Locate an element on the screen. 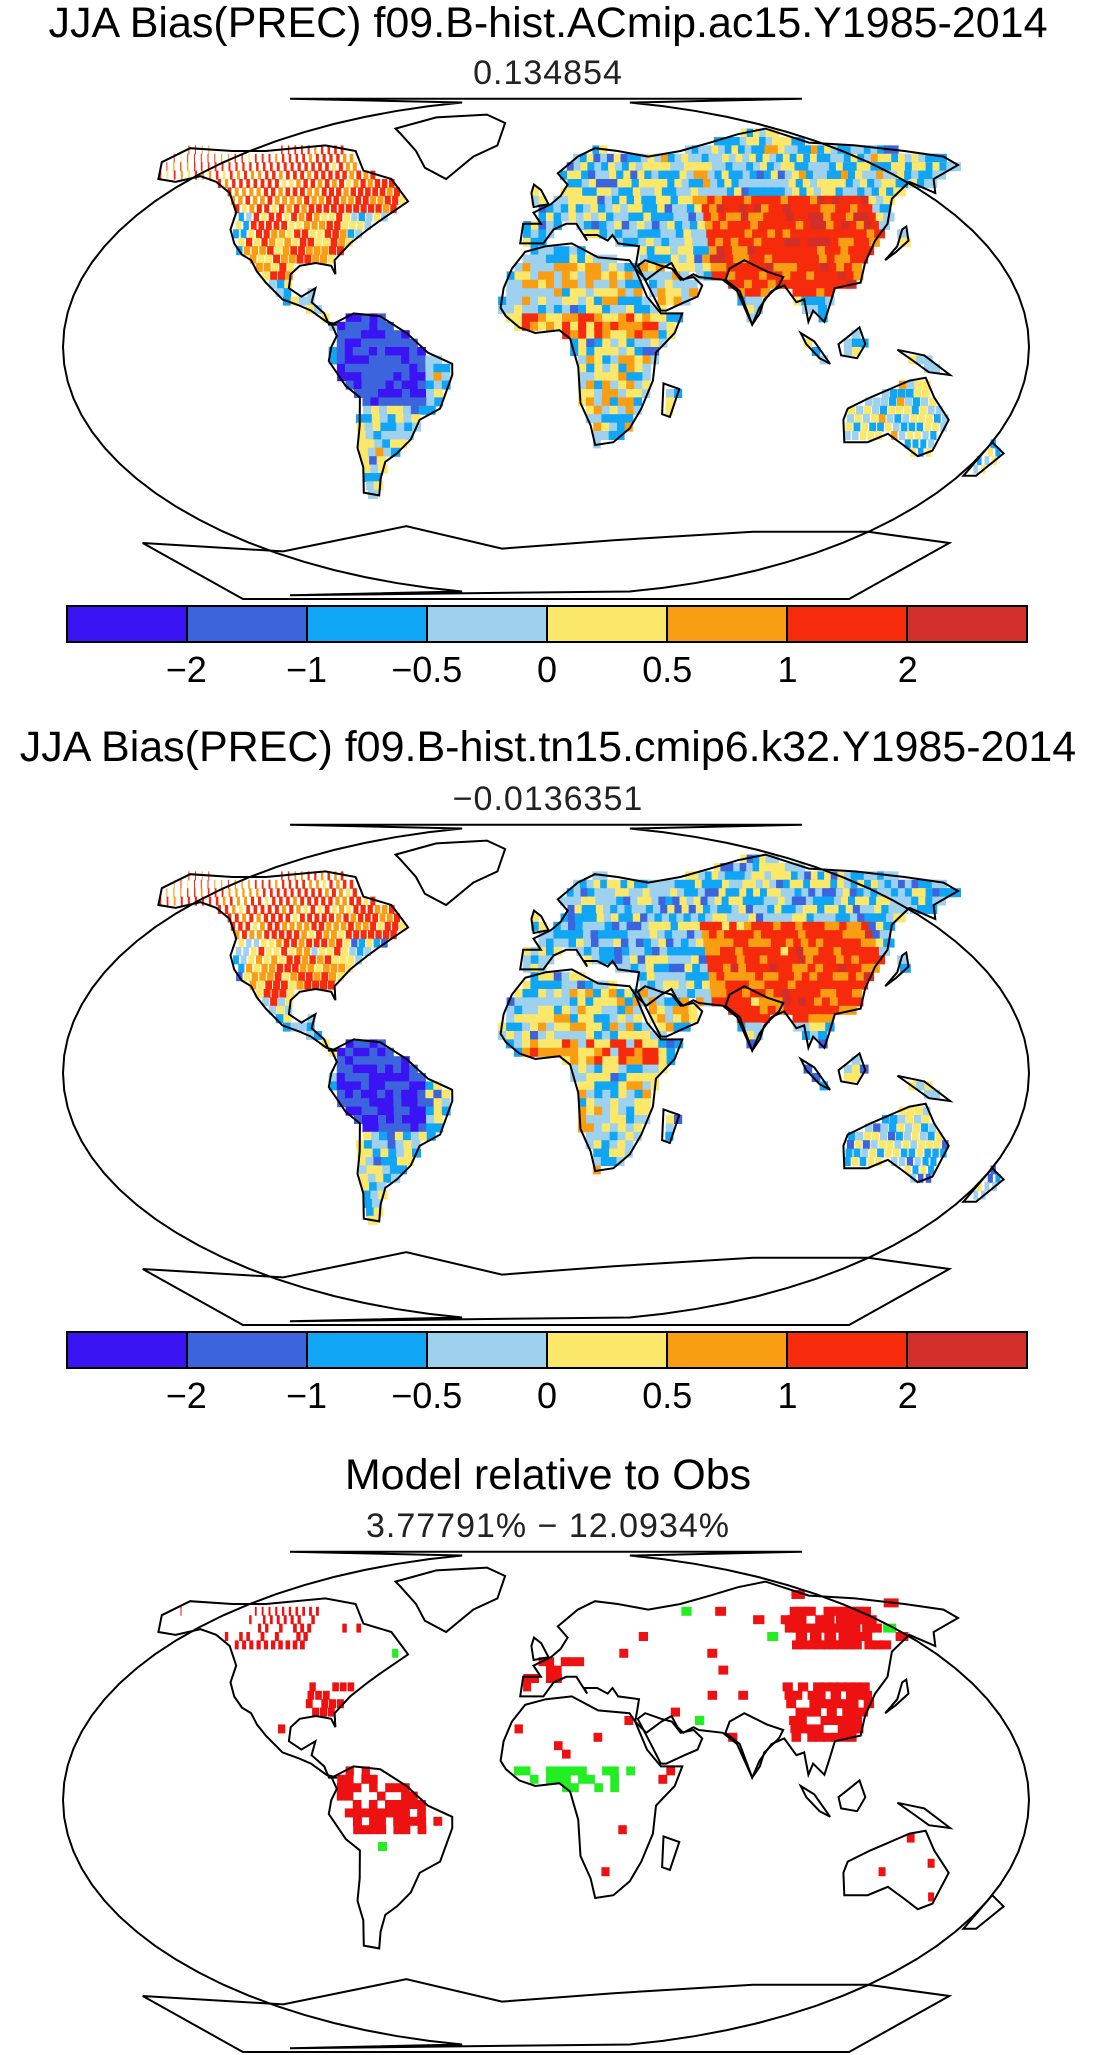 The height and width of the screenshot is (2055, 1096). panel-1-mean-value: 0.134854 is located at coordinates (548, 73).